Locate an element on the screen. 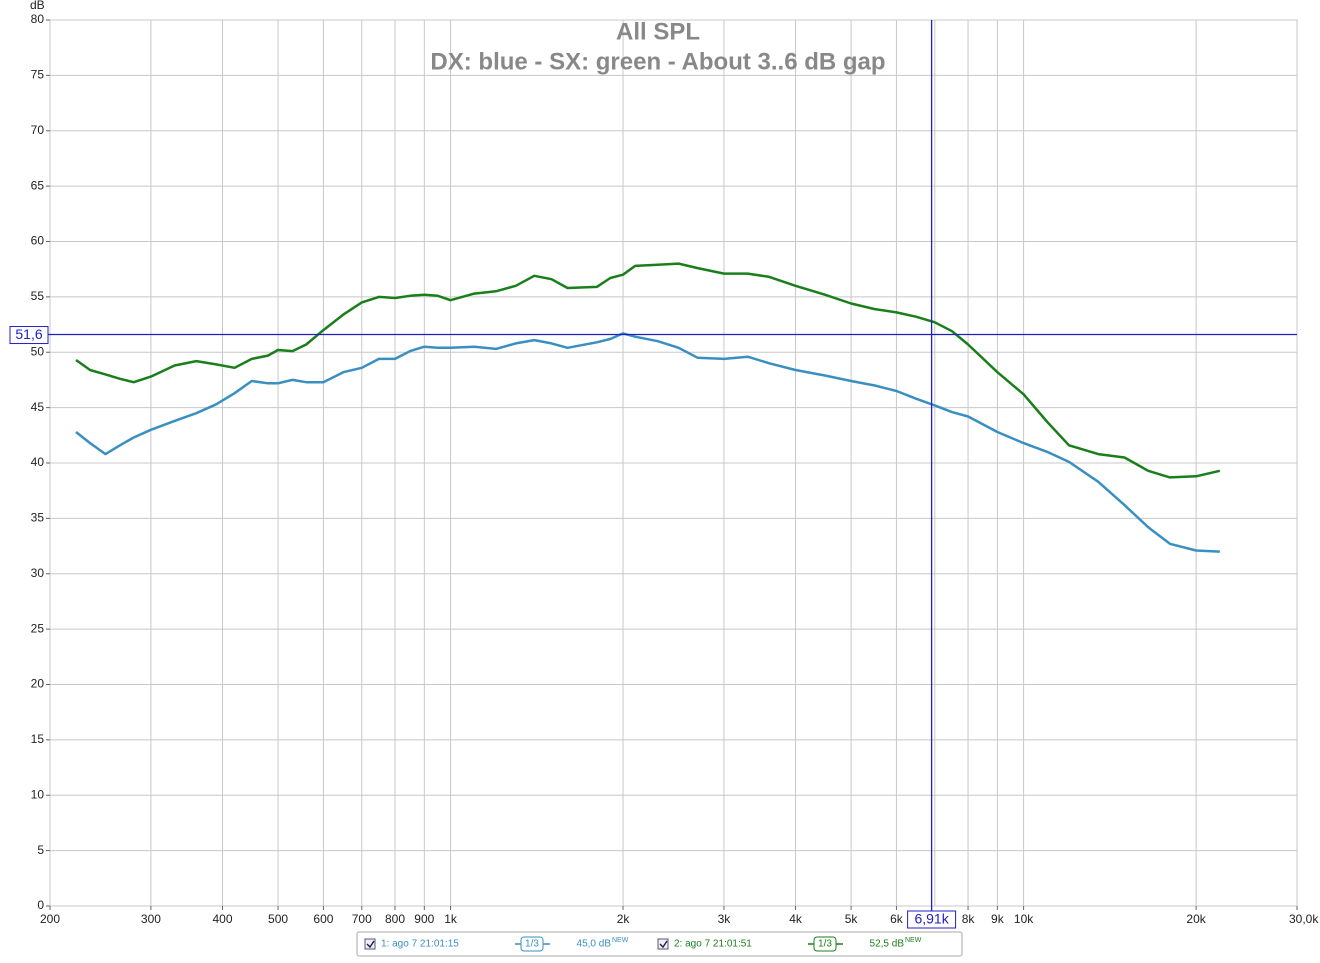 The height and width of the screenshot is (963, 1320). x-tick-label: 10k is located at coordinates (1024, 919).